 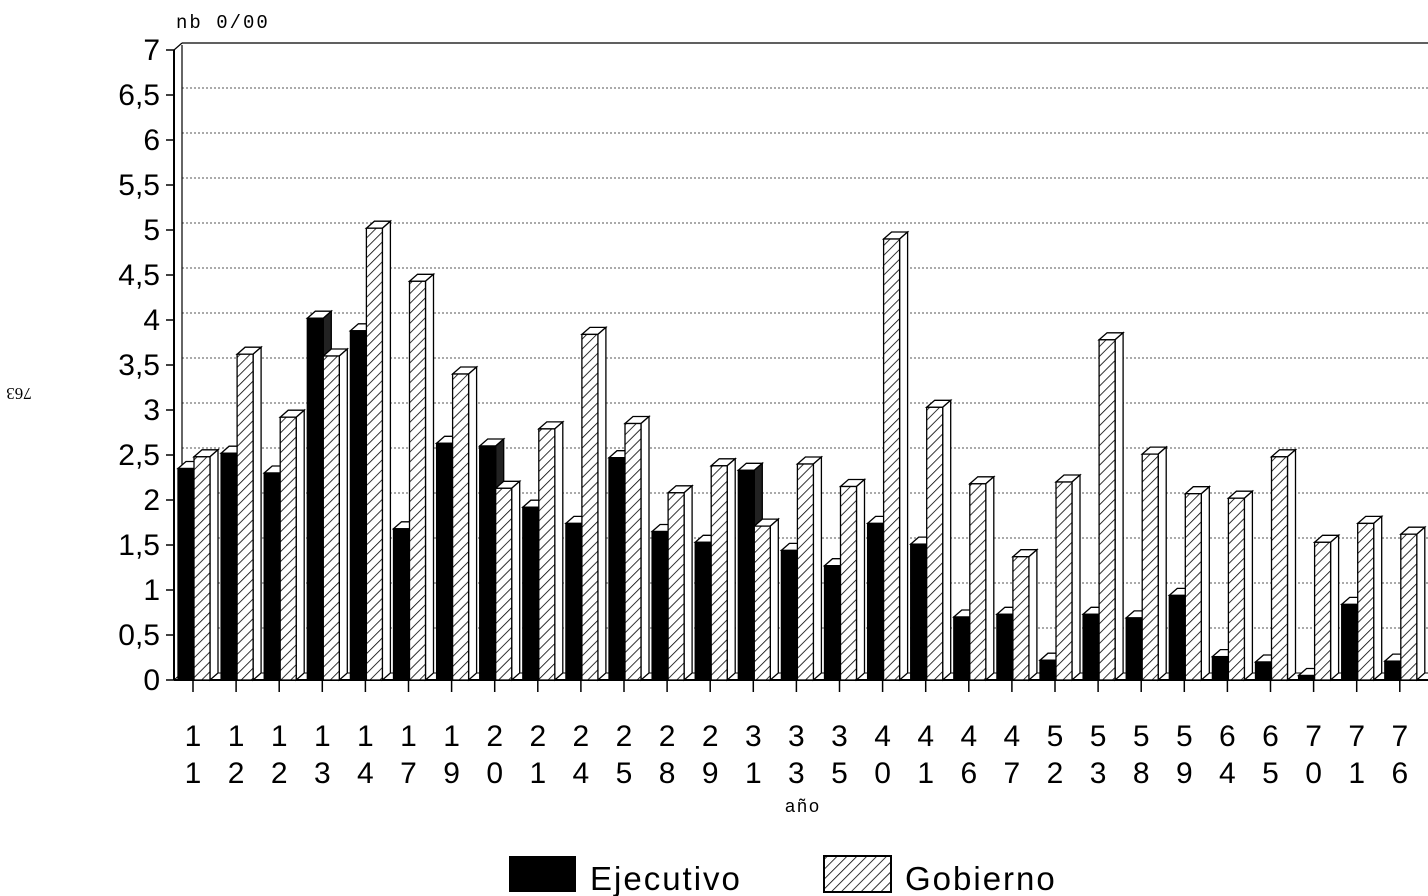 What do you see at coordinates (178, 46) in the screenshot?
I see `corner-line` at bounding box center [178, 46].